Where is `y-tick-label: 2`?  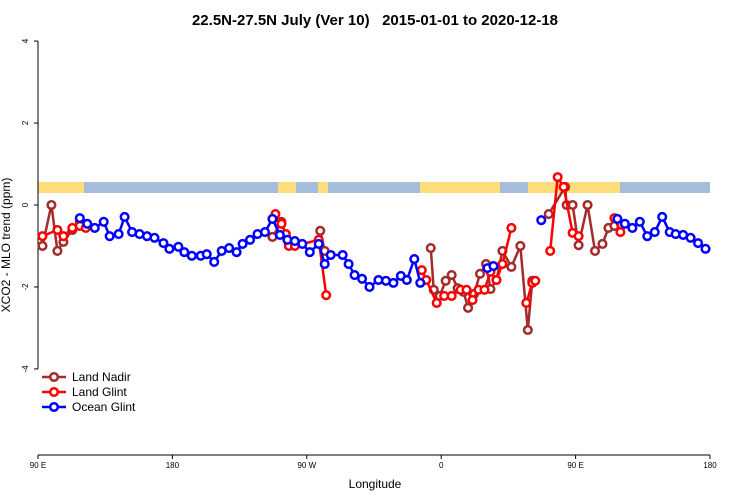
y-tick-label: 2 is located at coordinates (25, 122).